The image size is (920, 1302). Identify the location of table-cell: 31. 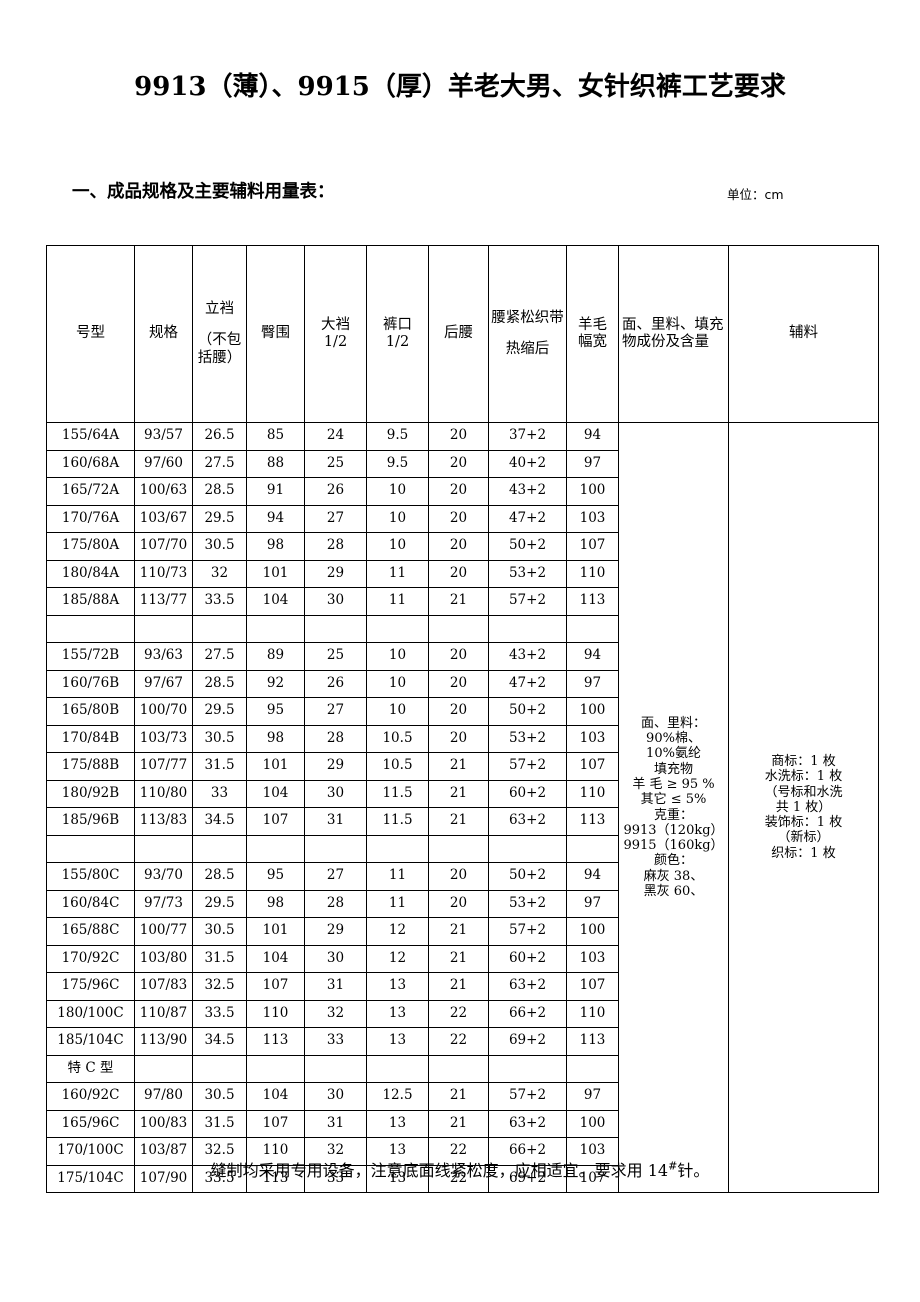
(335, 1123).